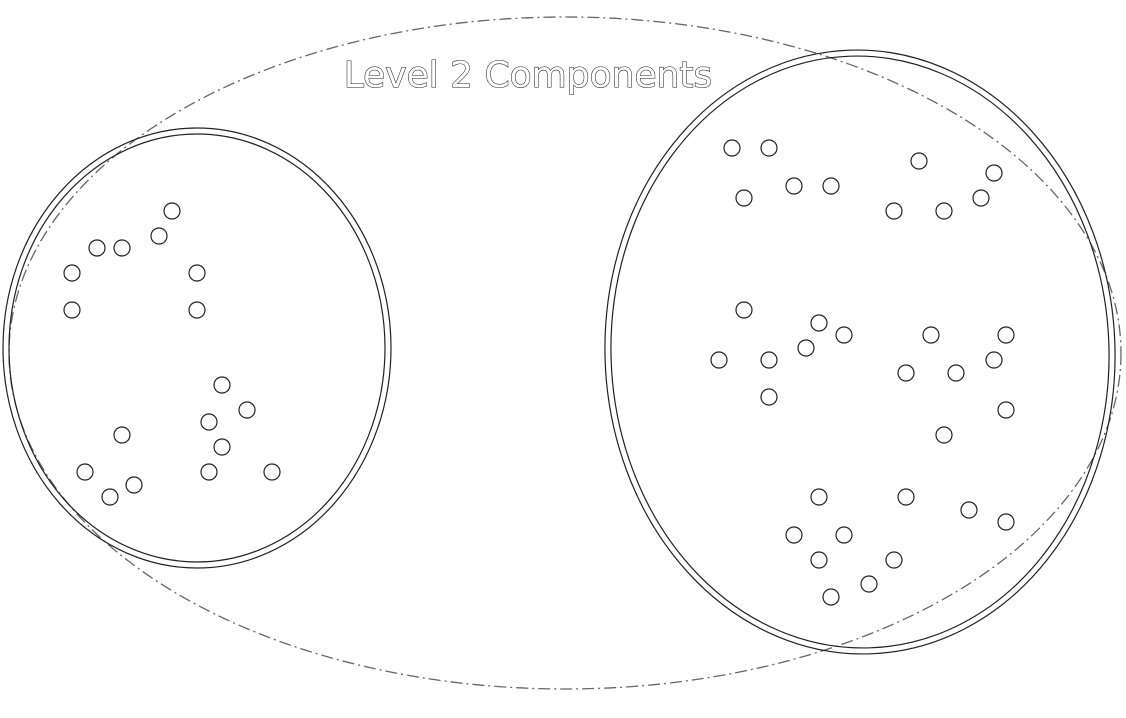 This screenshot has width=1126, height=718. What do you see at coordinates (172, 354) in the screenshot?
I see `left-component-nodes` at bounding box center [172, 354].